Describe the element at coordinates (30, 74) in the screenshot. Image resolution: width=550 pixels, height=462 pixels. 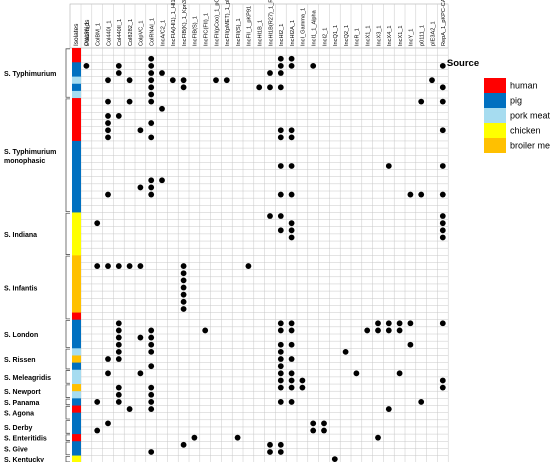
I see `serovar-label: S. Typhimurium` at that location.